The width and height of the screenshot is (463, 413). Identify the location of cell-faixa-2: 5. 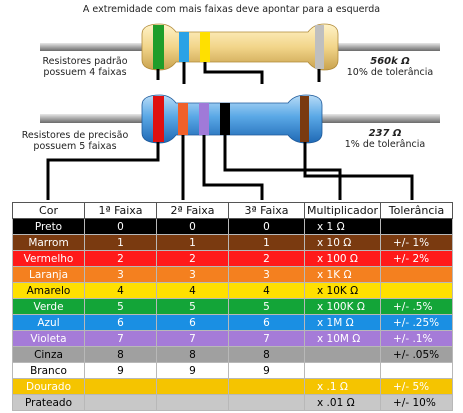
(192, 306).